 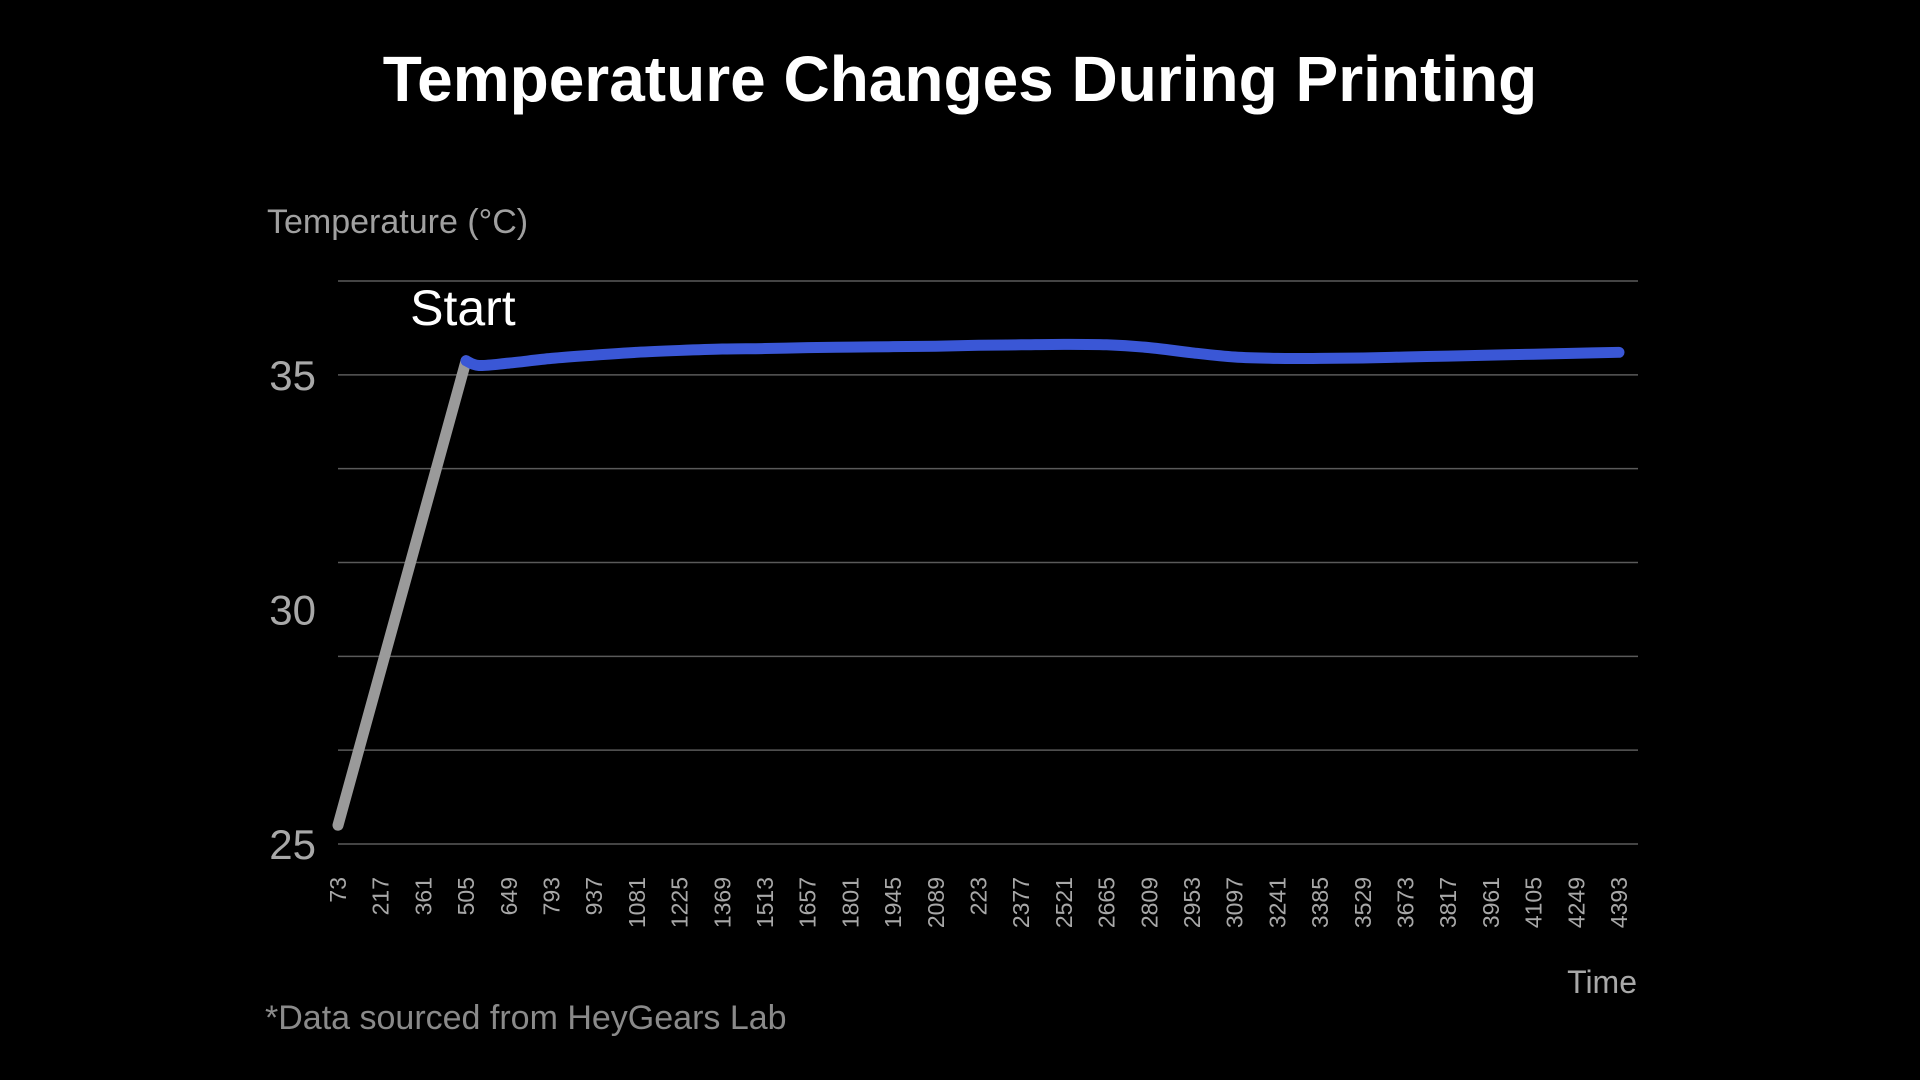 What do you see at coordinates (509, 896) in the screenshot?
I see `x-tick-label: 649` at bounding box center [509, 896].